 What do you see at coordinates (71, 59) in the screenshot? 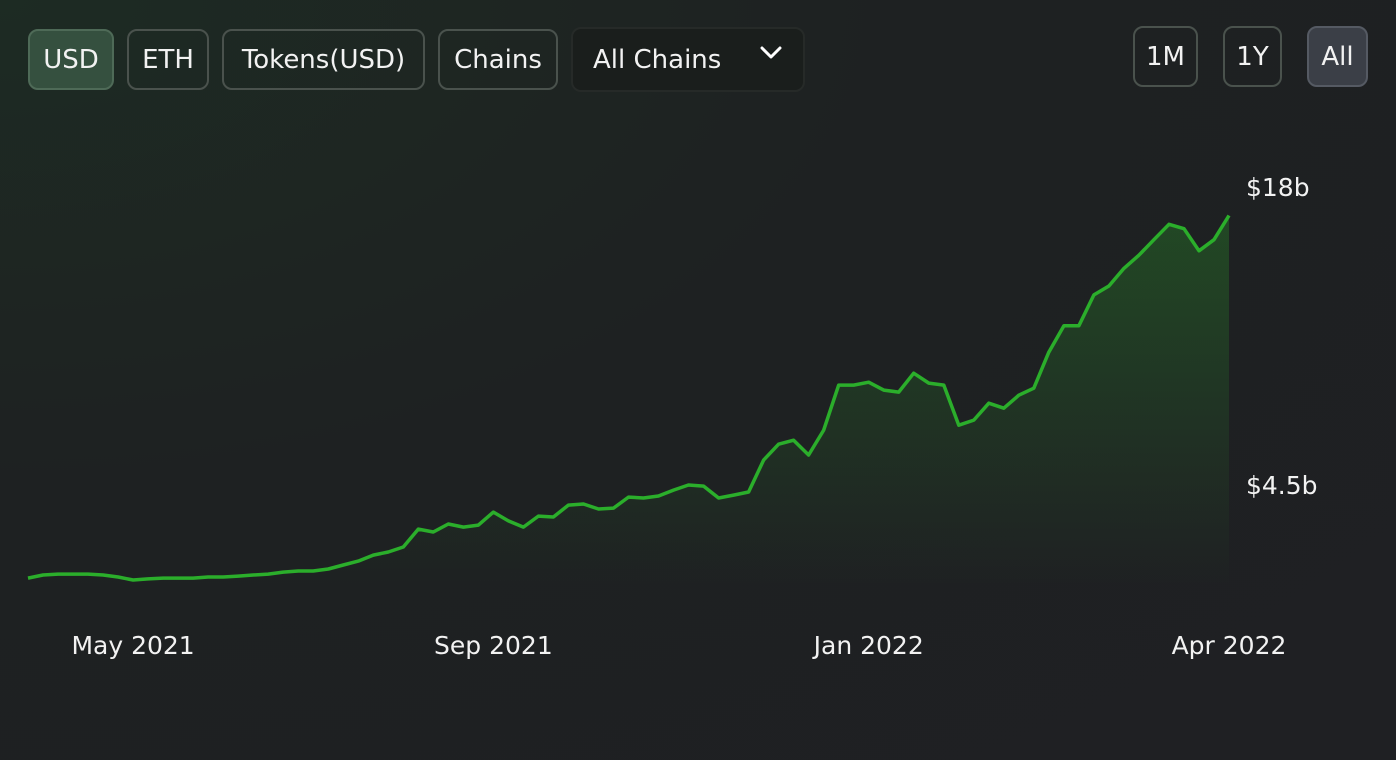
I see `tab-usd: USD` at bounding box center [71, 59].